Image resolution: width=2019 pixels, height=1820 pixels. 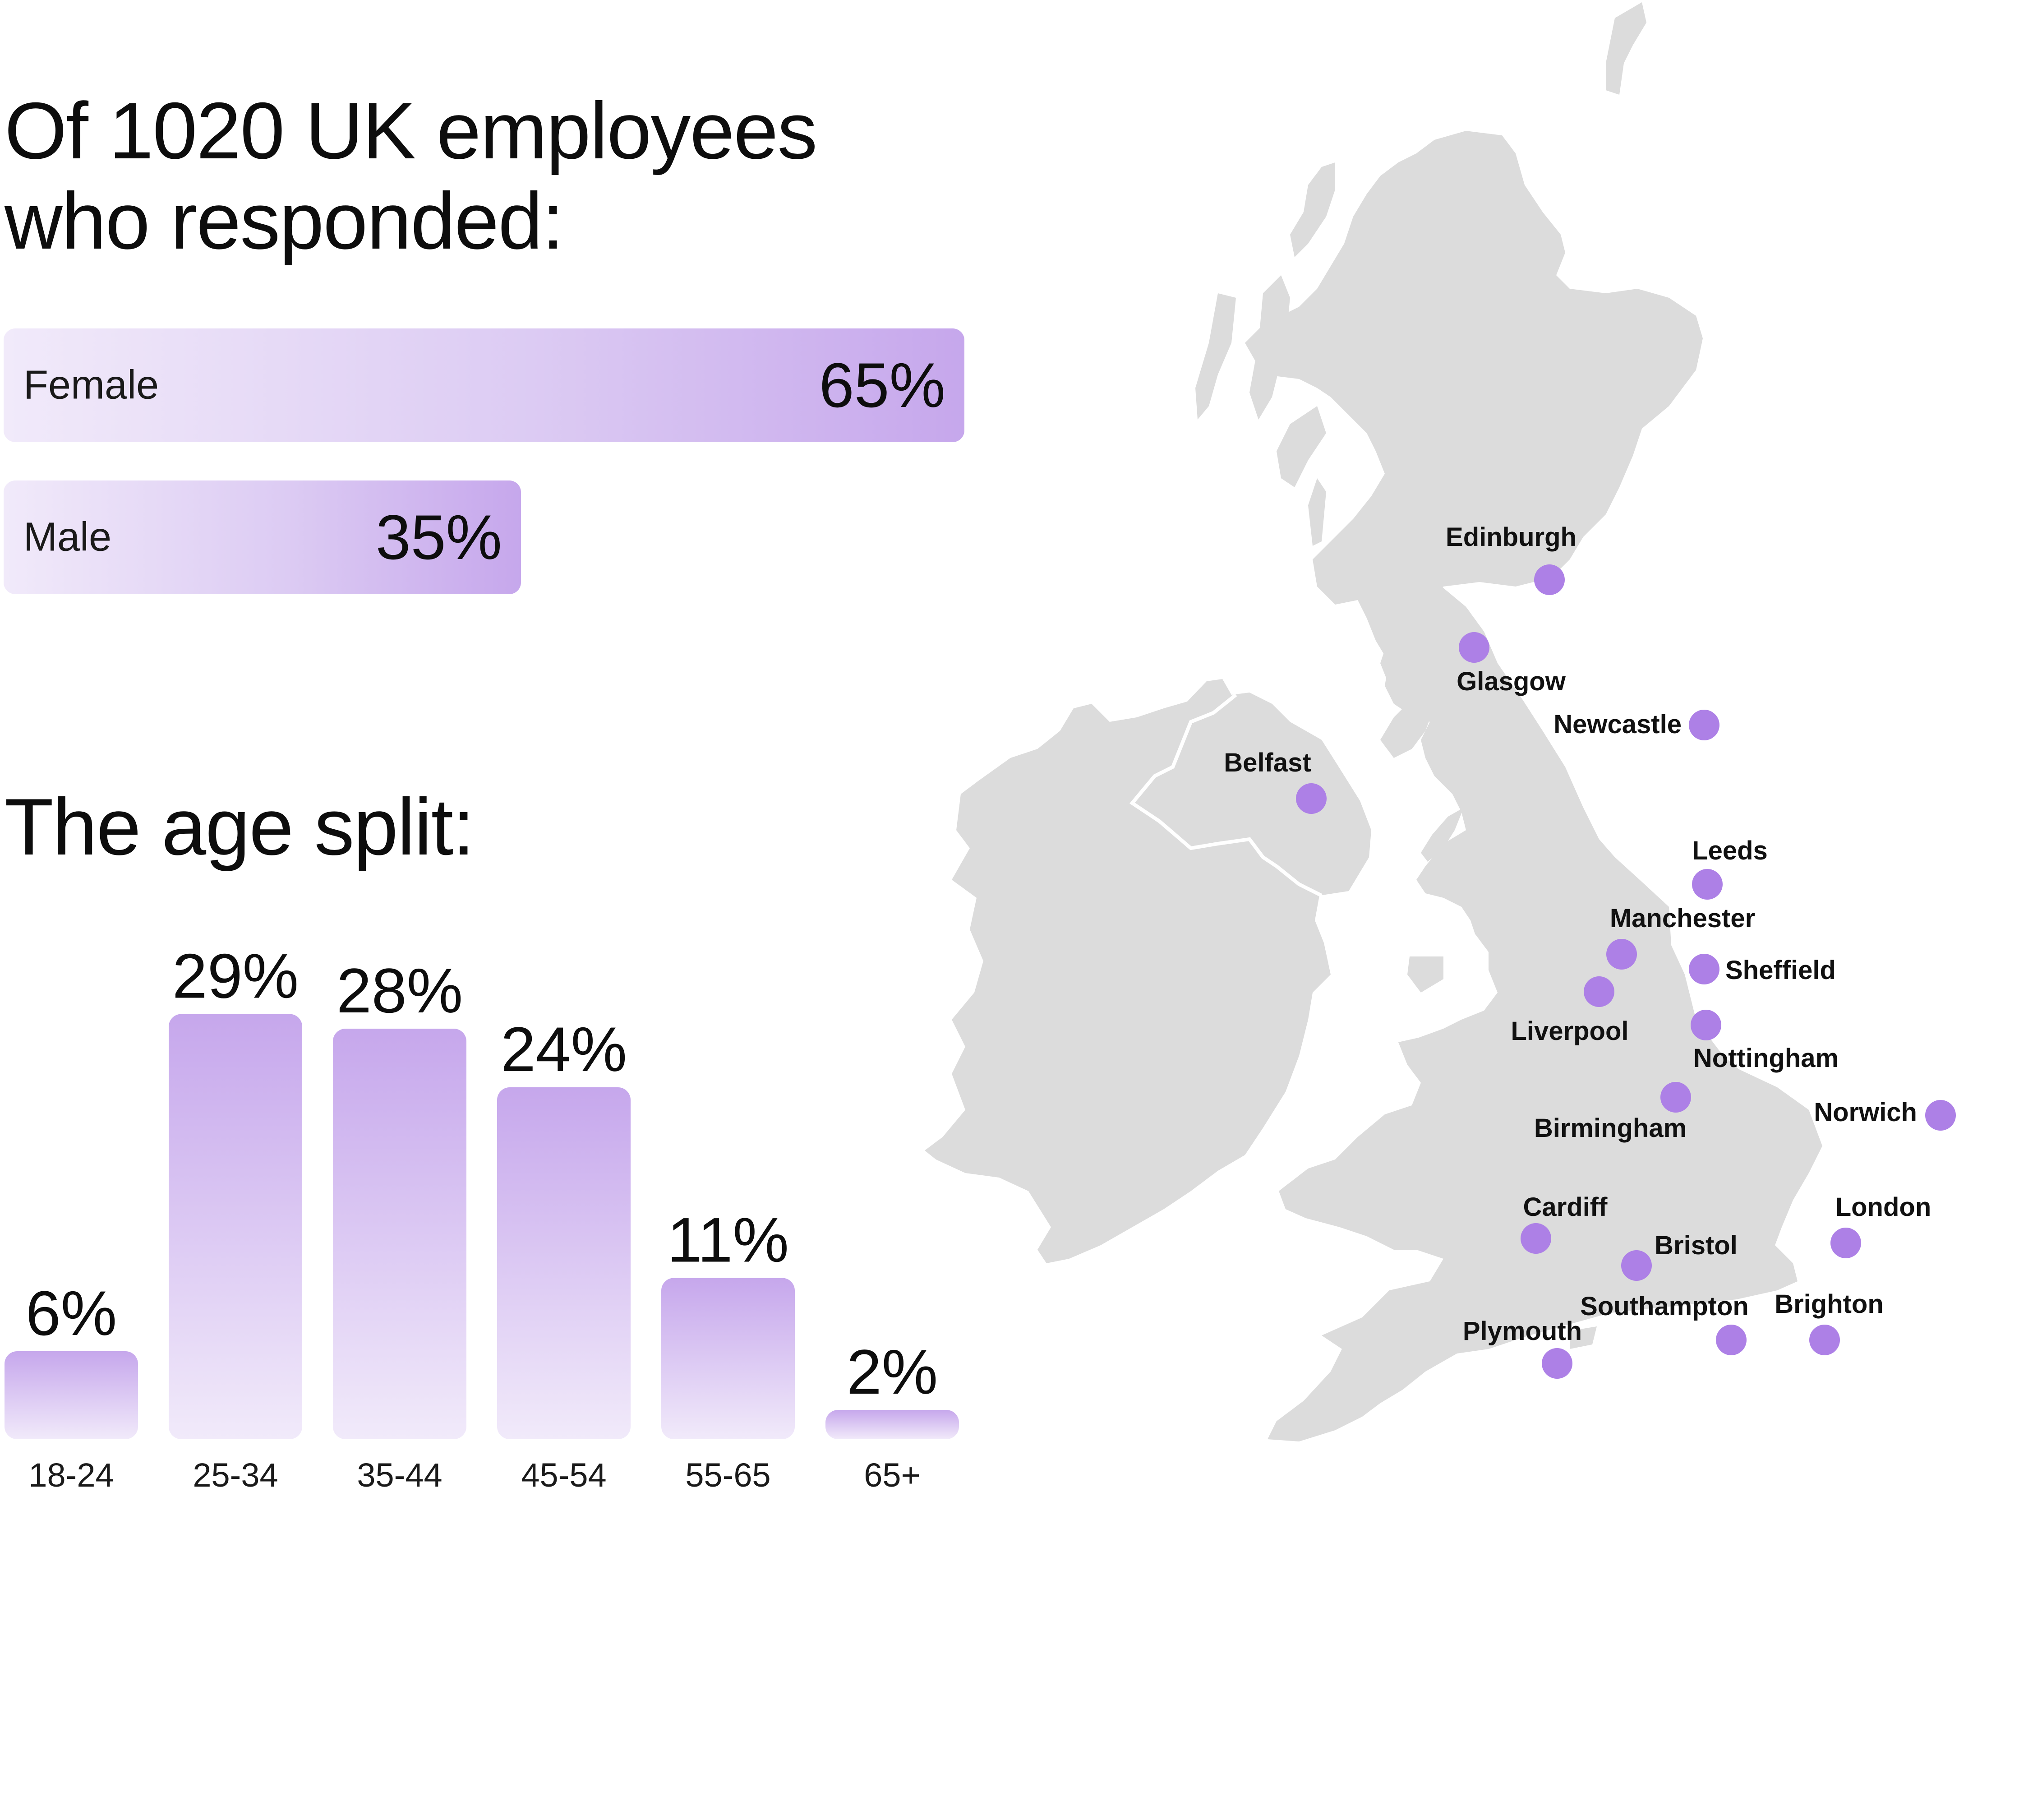 I want to click on city-marker-plymouth, so click(x=1557, y=1363).